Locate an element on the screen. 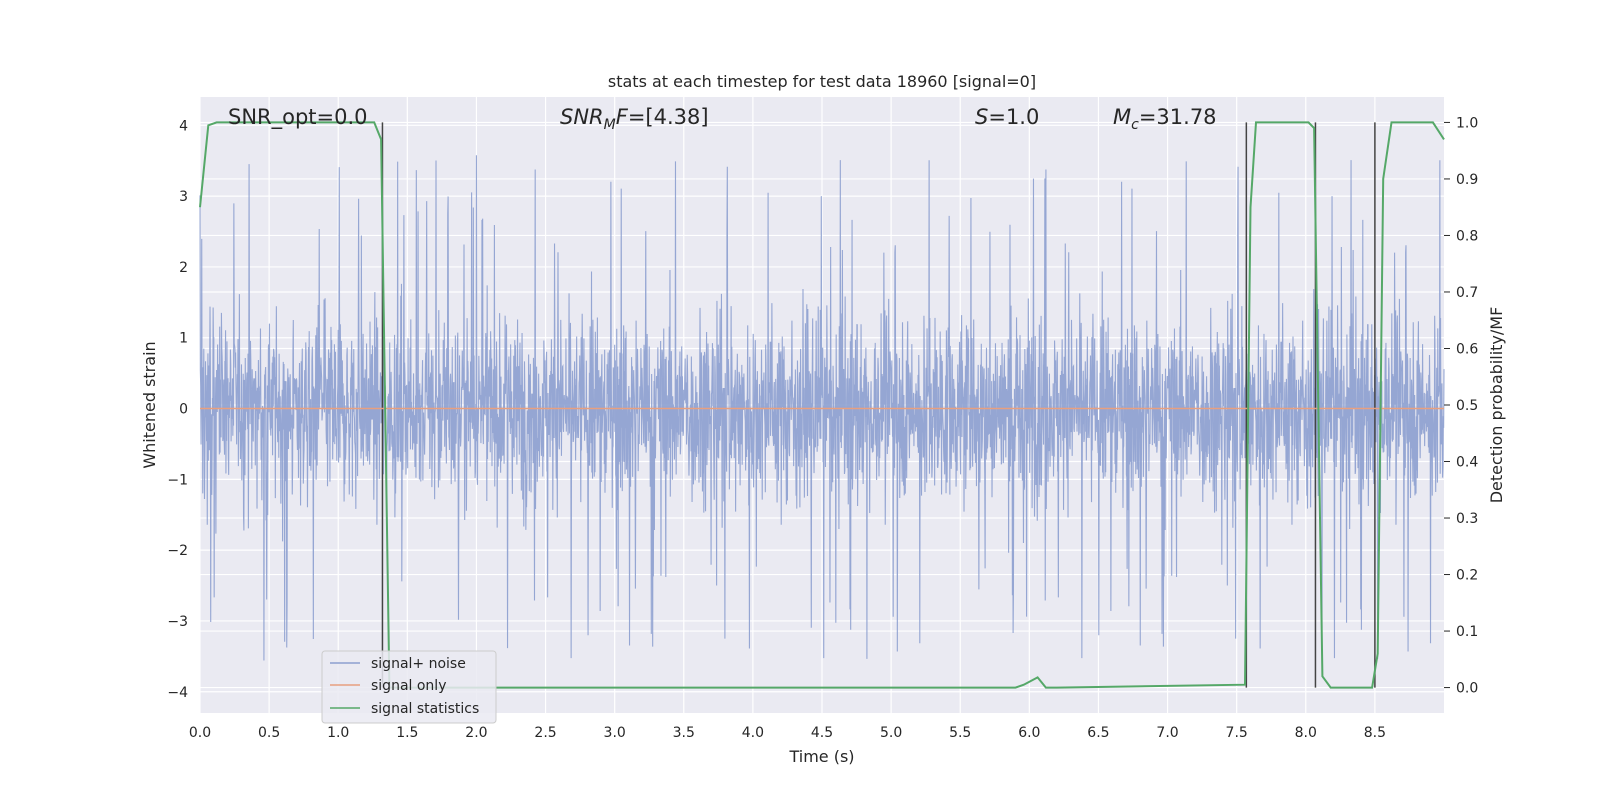 Image resolution: width=1600 pixels, height=800 pixels. x-axis-label: Time (s) is located at coordinates (821, 756).